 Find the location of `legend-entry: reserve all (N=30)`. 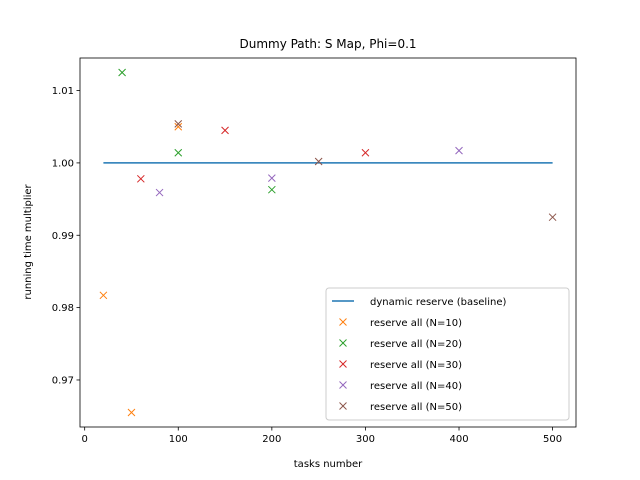

legend-entry: reserve all (N=30) is located at coordinates (400, 365).